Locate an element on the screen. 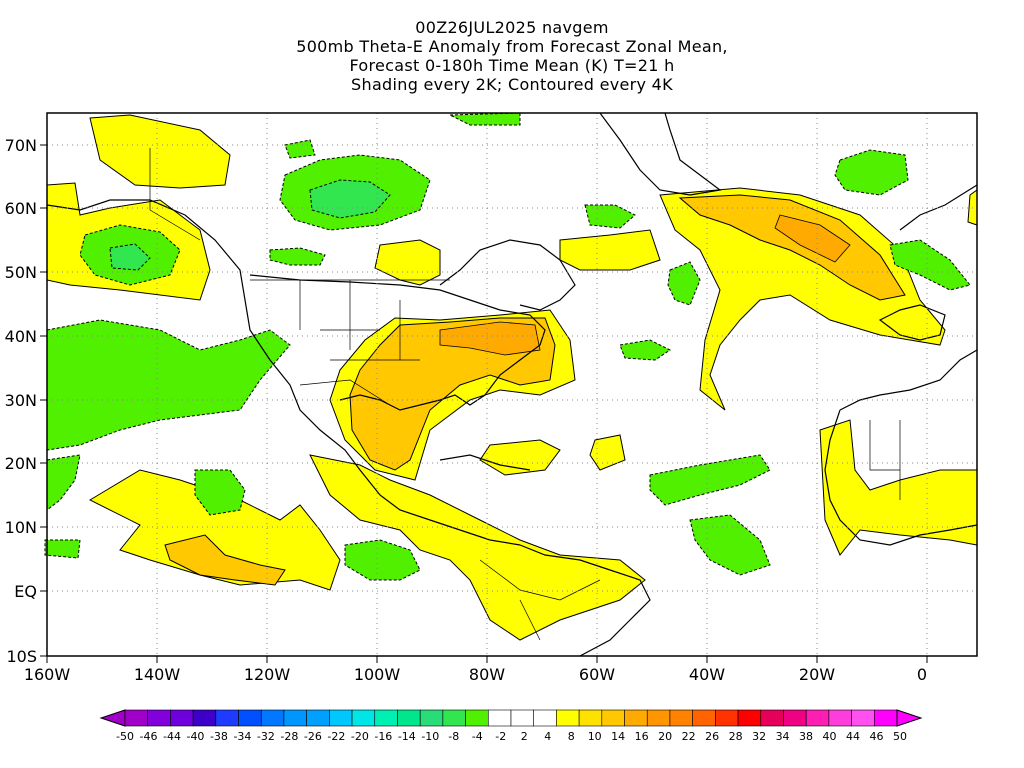 This screenshot has height=768, width=1024. colorbar-label: -50 is located at coordinates (125, 736).